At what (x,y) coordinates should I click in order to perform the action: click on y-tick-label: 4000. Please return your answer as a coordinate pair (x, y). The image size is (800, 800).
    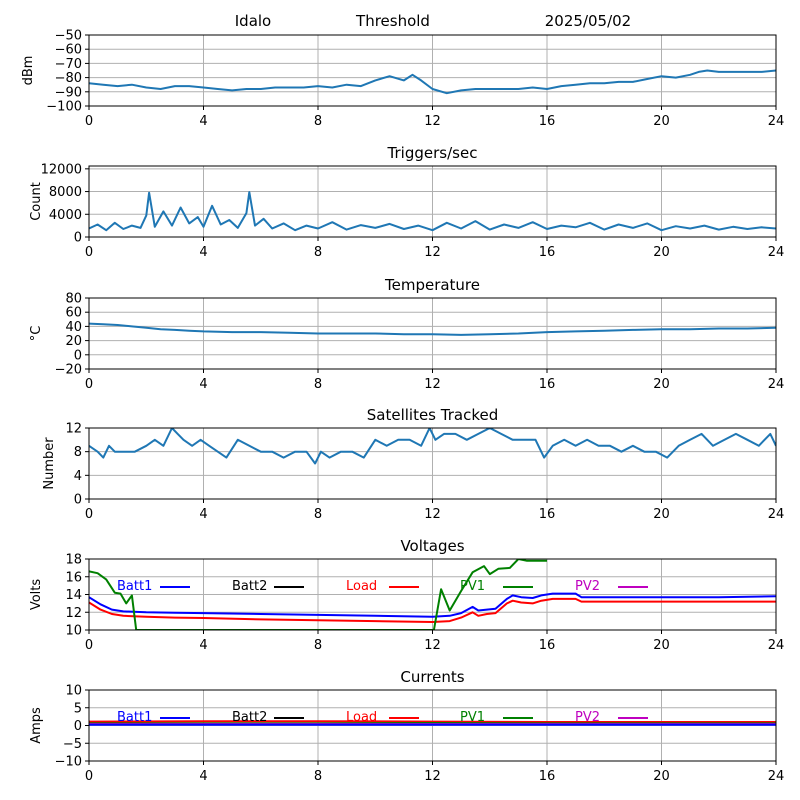
    Looking at the image, I should click on (65, 215).